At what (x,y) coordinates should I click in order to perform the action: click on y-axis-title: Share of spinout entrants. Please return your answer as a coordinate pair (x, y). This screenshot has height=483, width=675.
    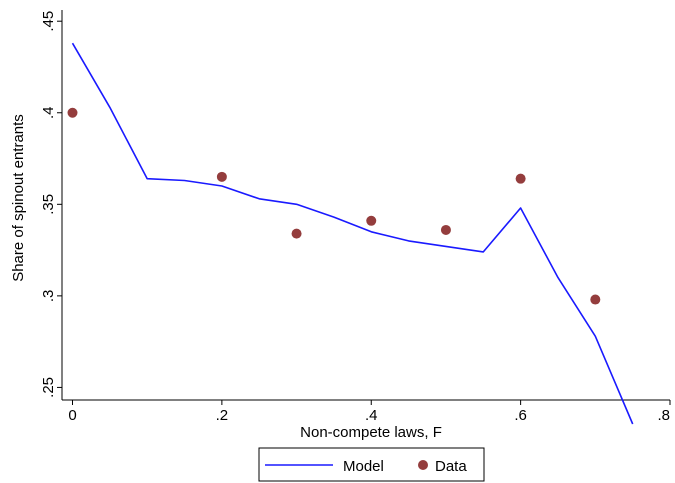
    Looking at the image, I should click on (18, 198).